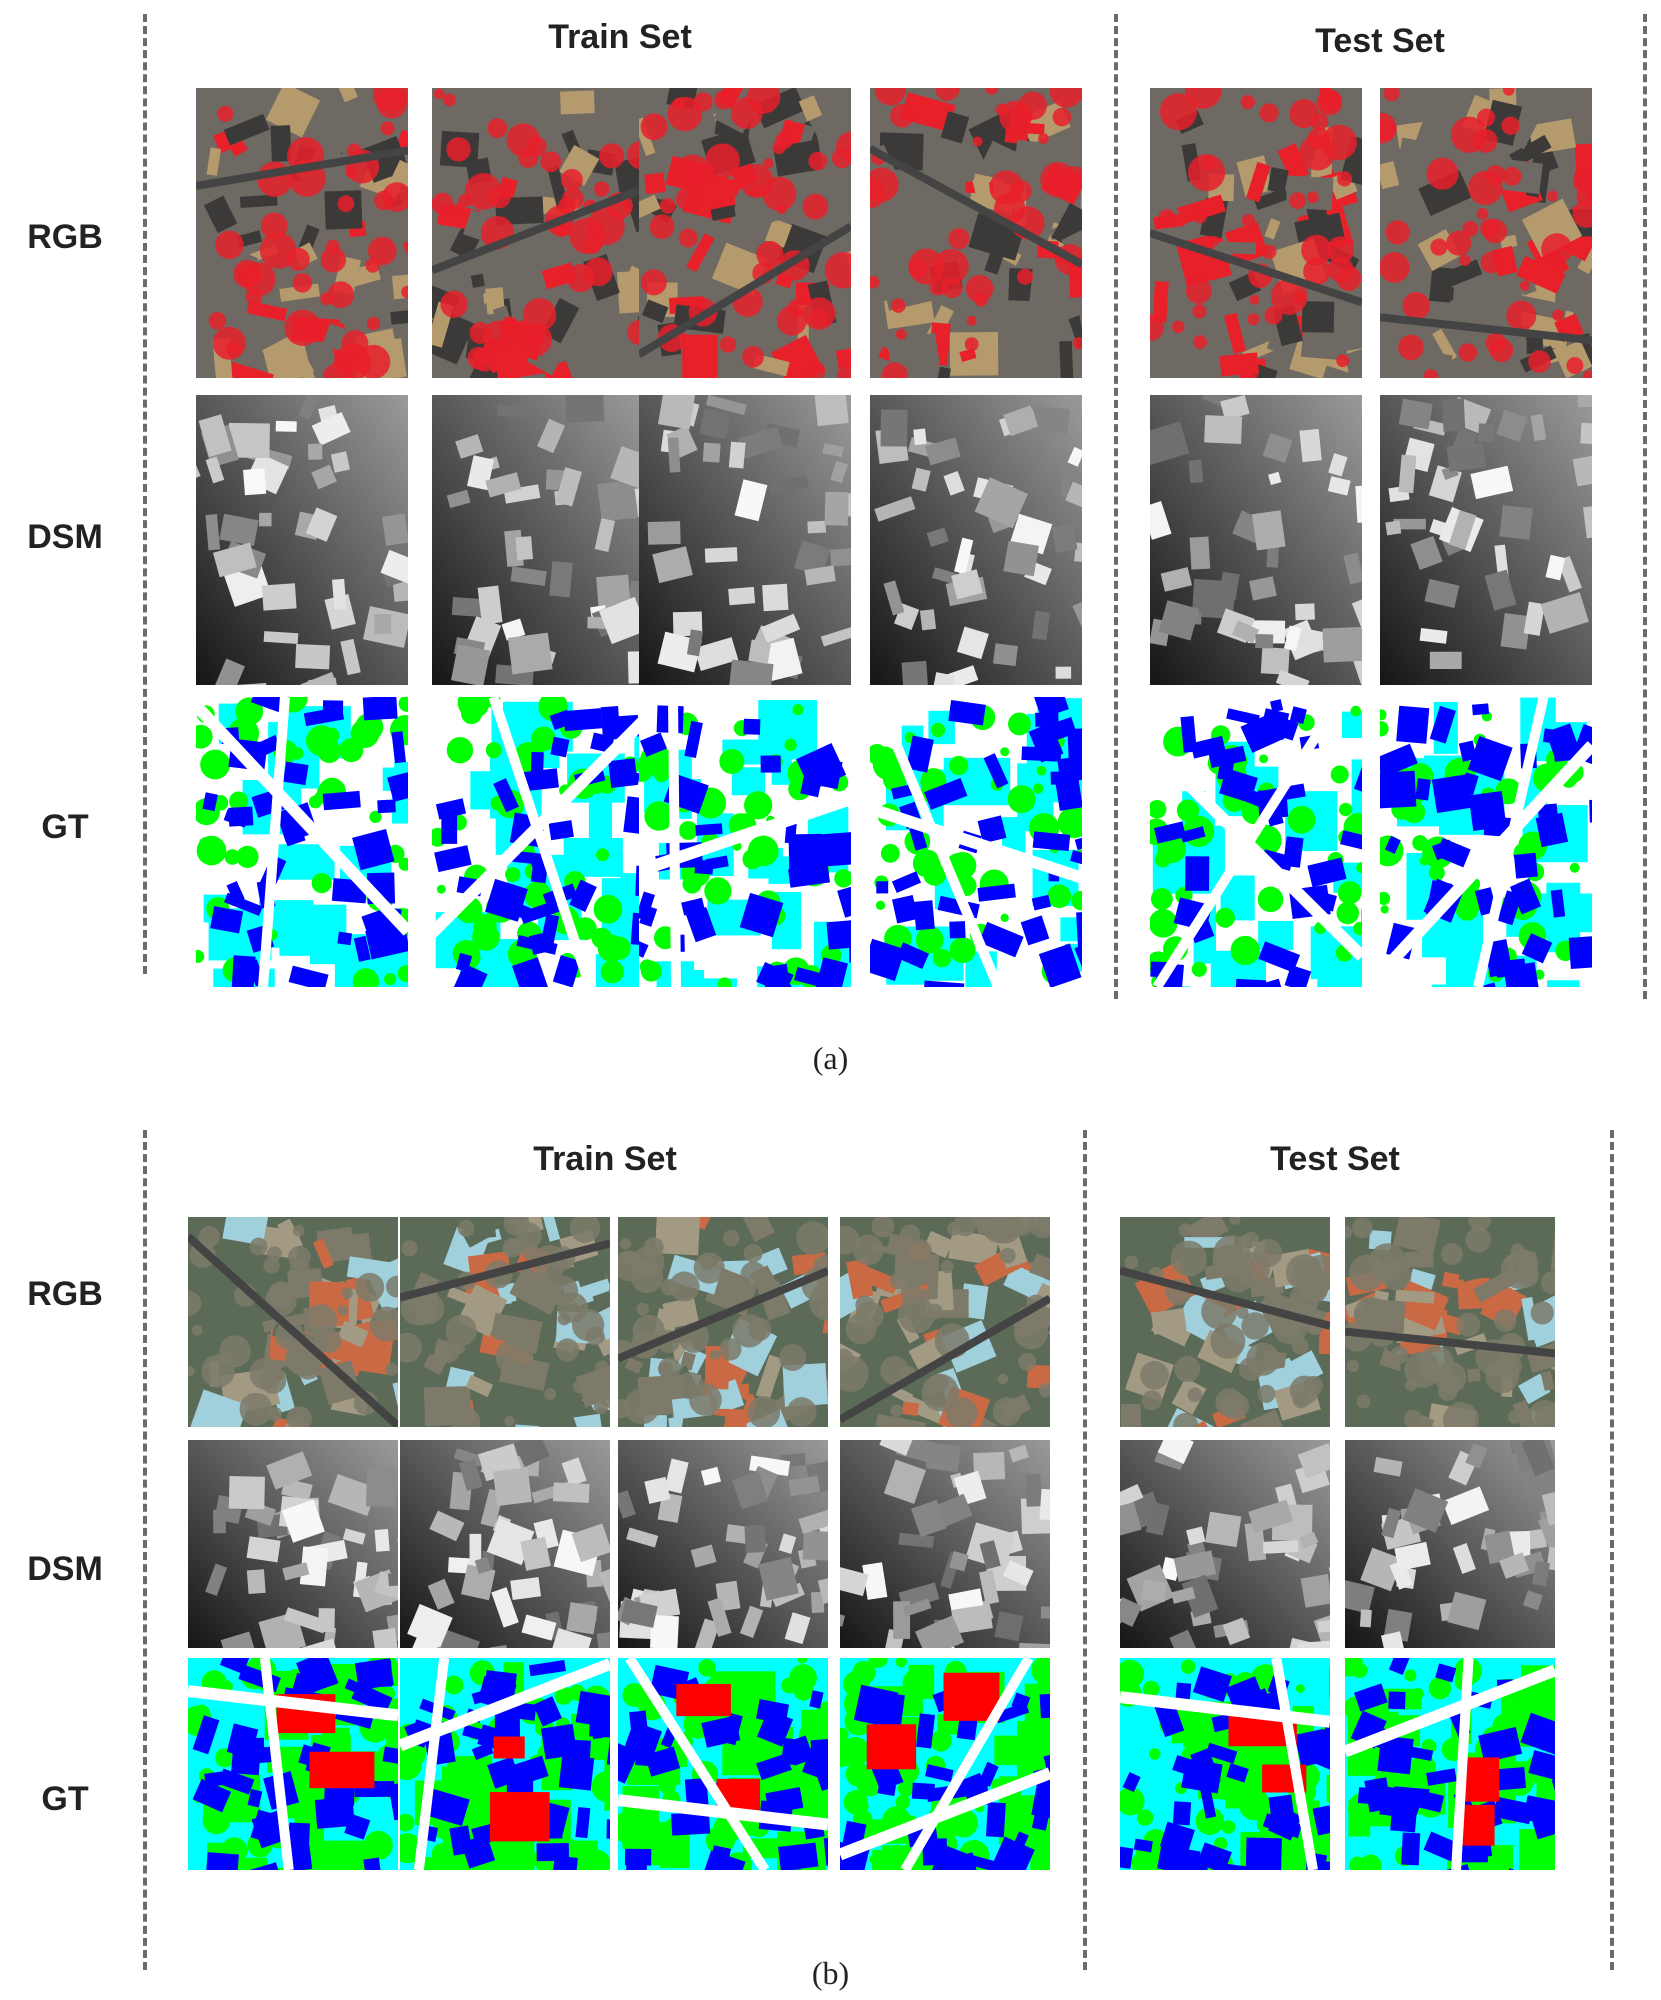 This screenshot has width=1661, height=2000. Describe the element at coordinates (830, 1973) in the screenshot. I see `caption-b: (b)` at that location.